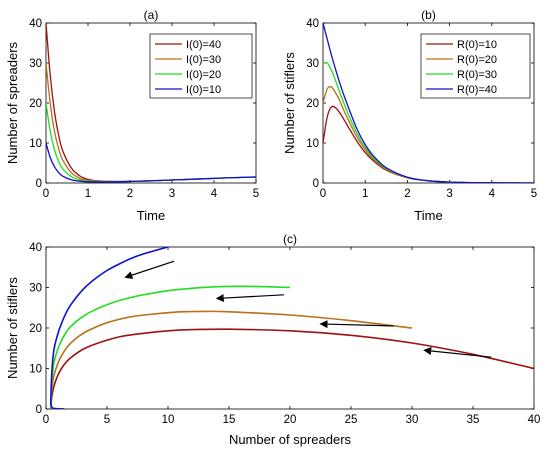  Describe the element at coordinates (477, 75) in the screenshot. I see `legend-entry: R(0)=30` at that location.